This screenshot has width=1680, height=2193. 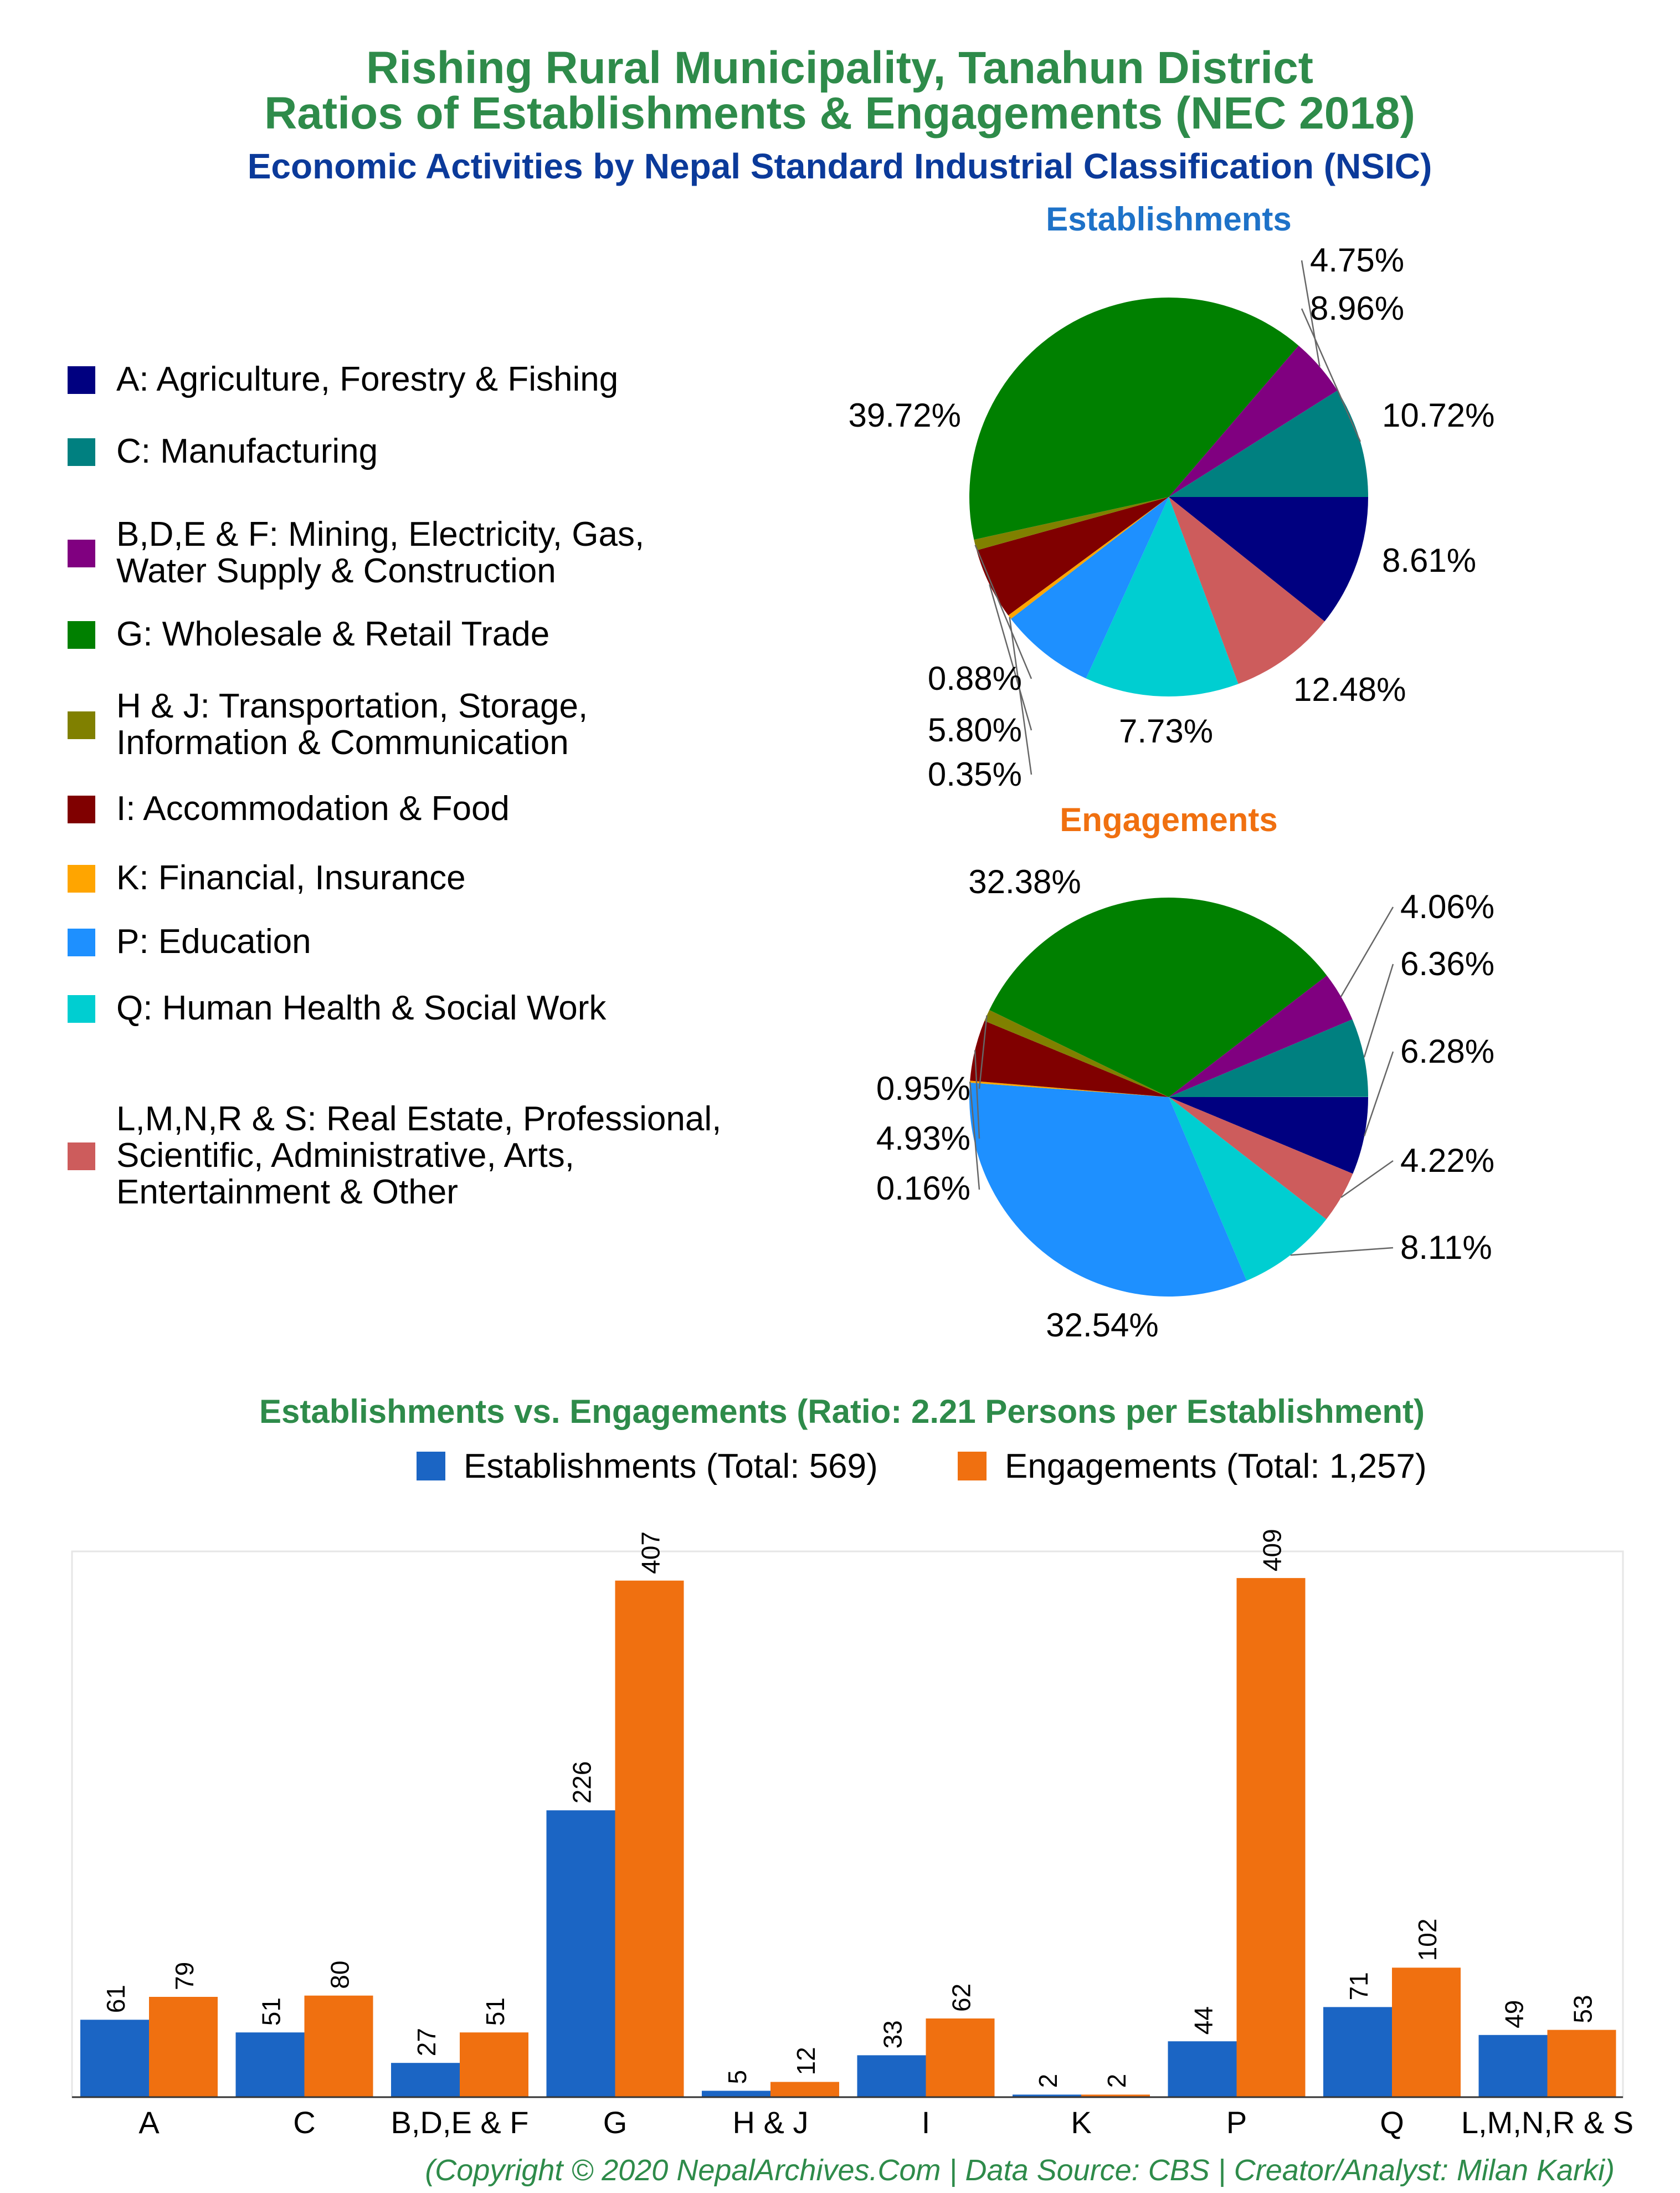 I want to click on pie-label-a: 10.72%, so click(x=1438, y=415).